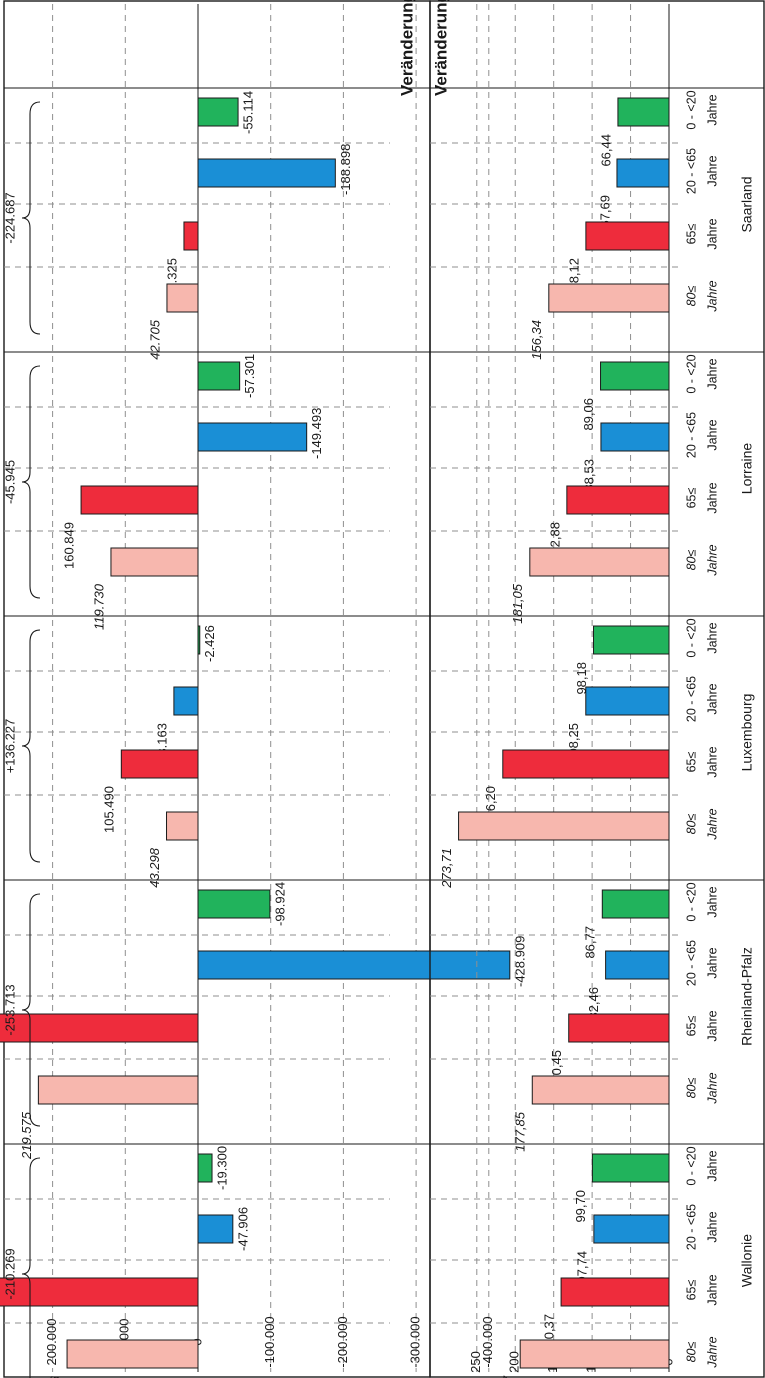 The image size is (765, 1378). What do you see at coordinates (279, 904) in the screenshot?
I see `data-label: -98.924` at bounding box center [279, 904].